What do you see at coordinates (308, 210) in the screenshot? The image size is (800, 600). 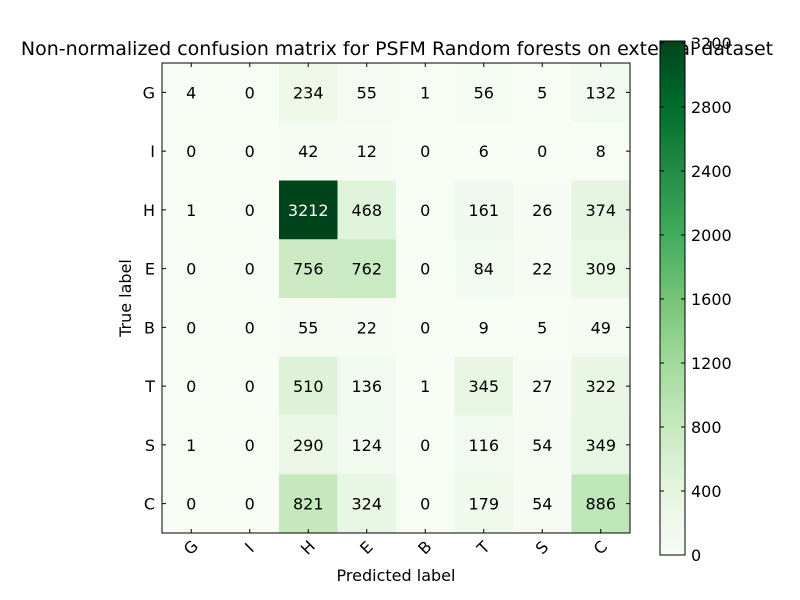 I see `cell-value-label: 3212` at bounding box center [308, 210].